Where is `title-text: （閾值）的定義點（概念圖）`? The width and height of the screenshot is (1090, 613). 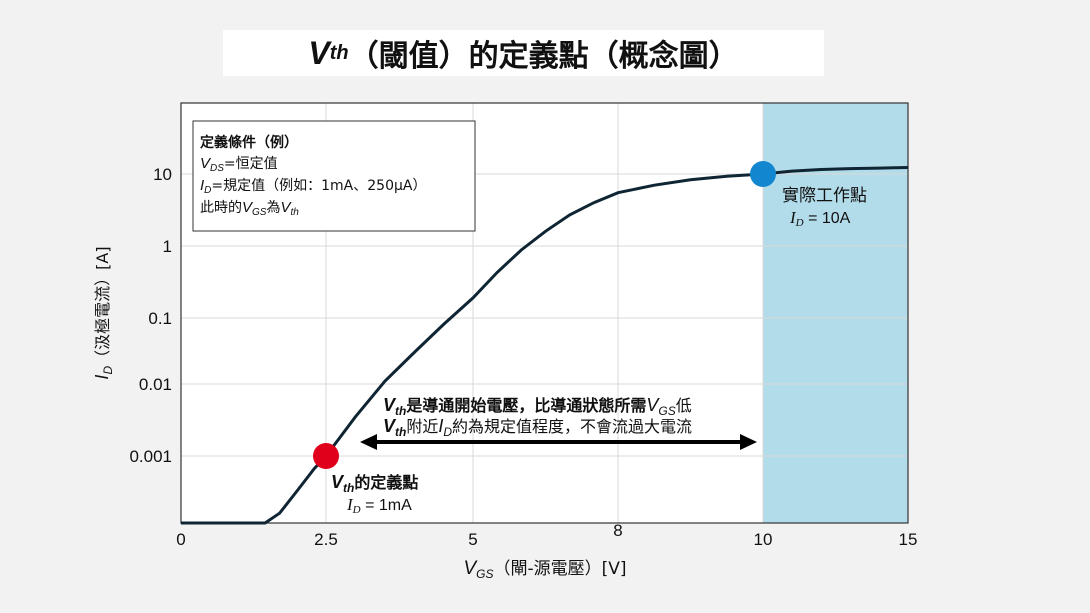 title-text: （閾值）的定義點（概念圖） is located at coordinates (543, 56).